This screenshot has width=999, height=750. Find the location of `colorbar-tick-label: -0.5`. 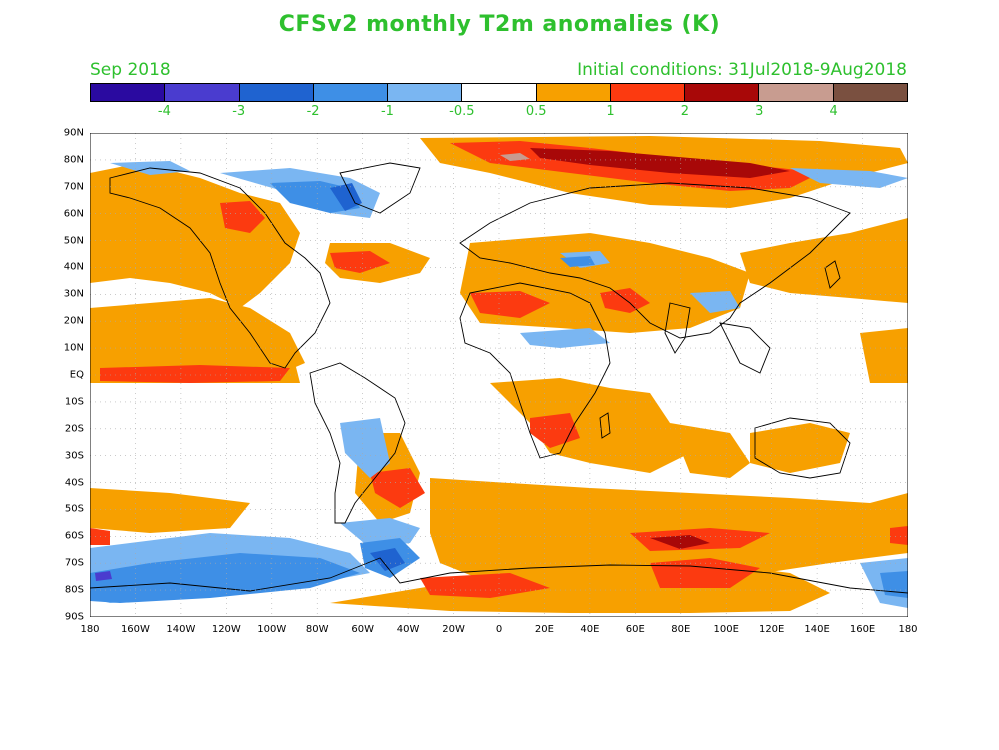

colorbar-tick-label: -0.5 is located at coordinates (462, 111).